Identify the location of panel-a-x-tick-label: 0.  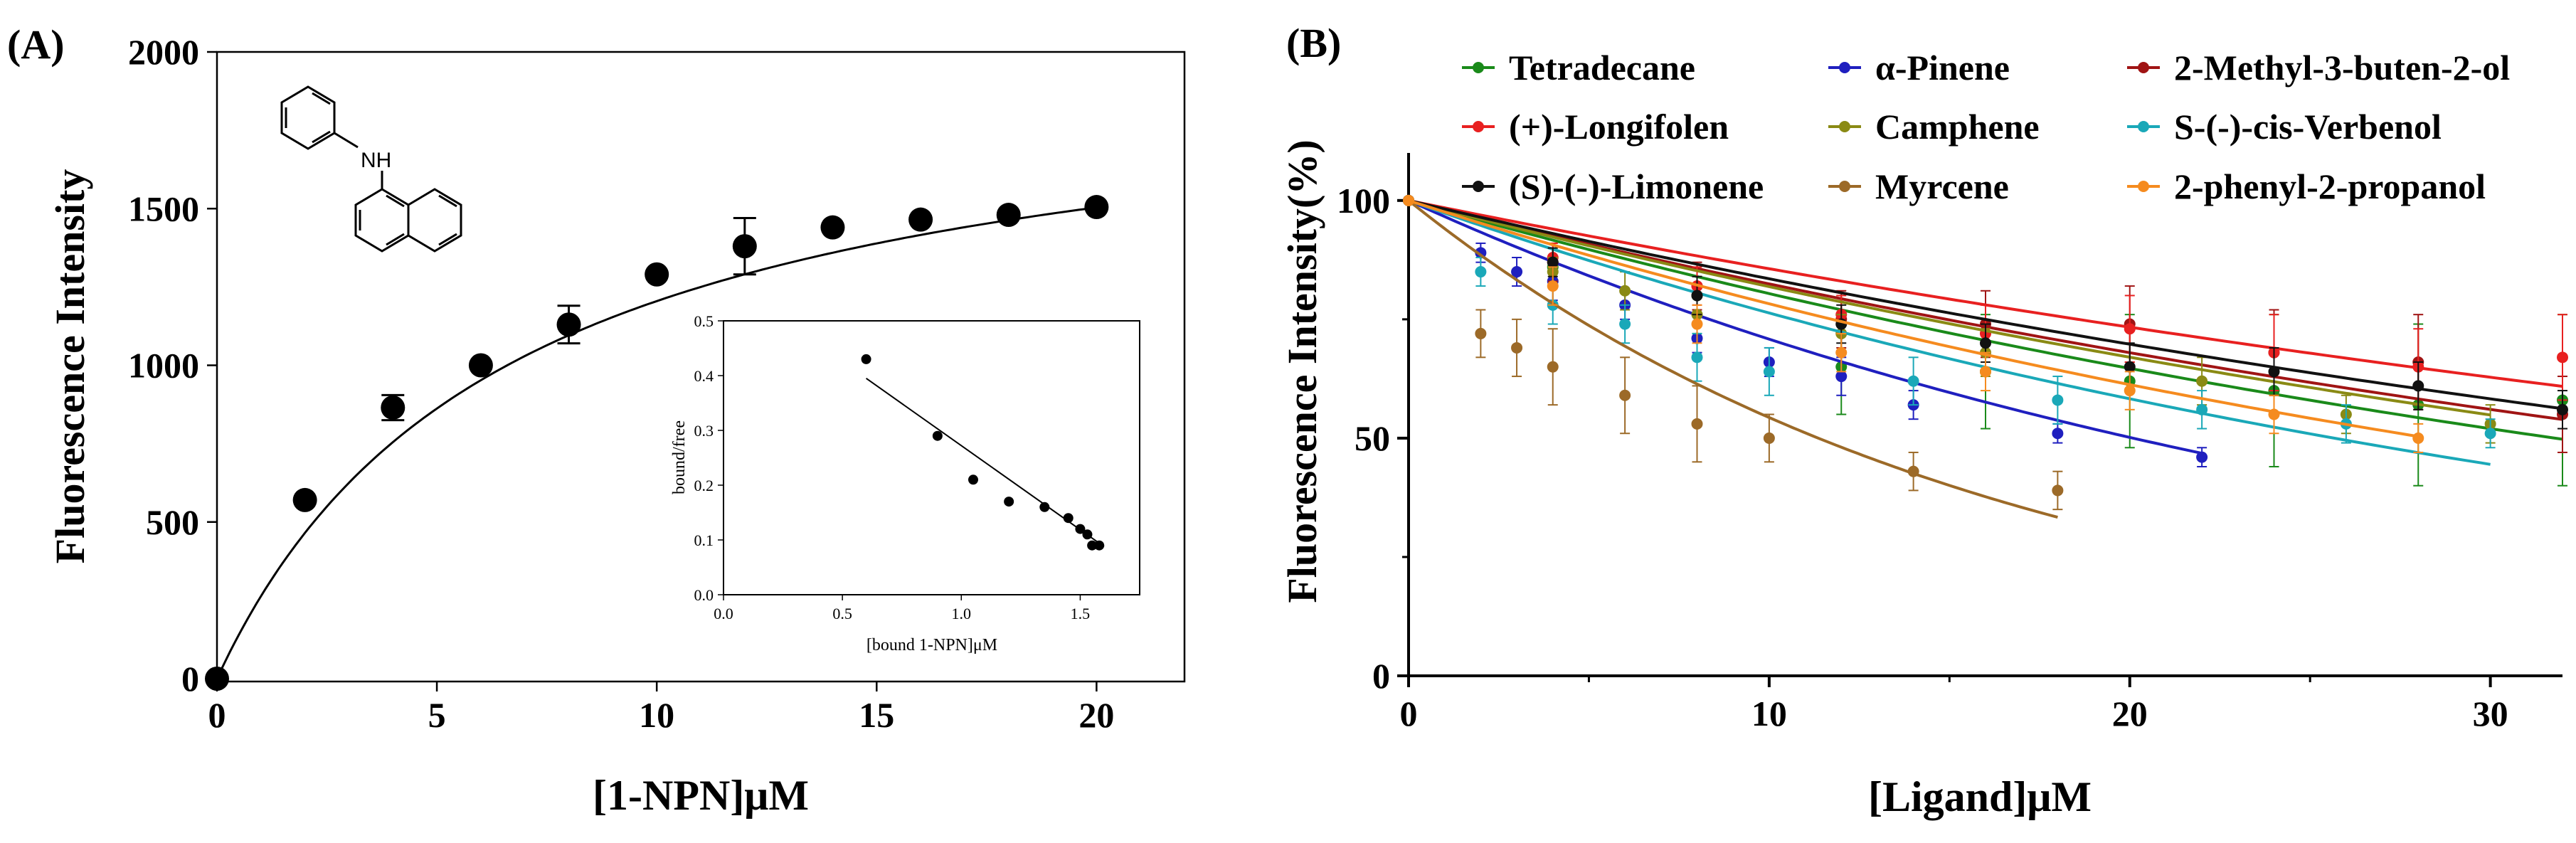
(217, 715).